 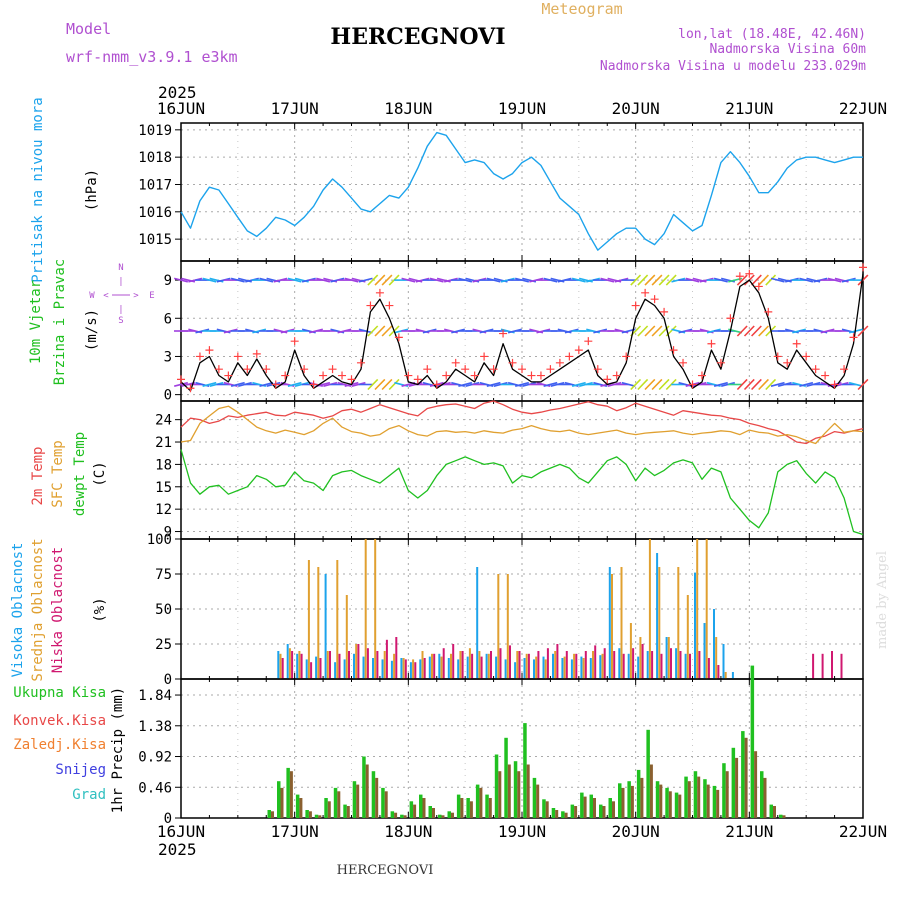 I want to click on t2m-line, so click(x=522, y=422).